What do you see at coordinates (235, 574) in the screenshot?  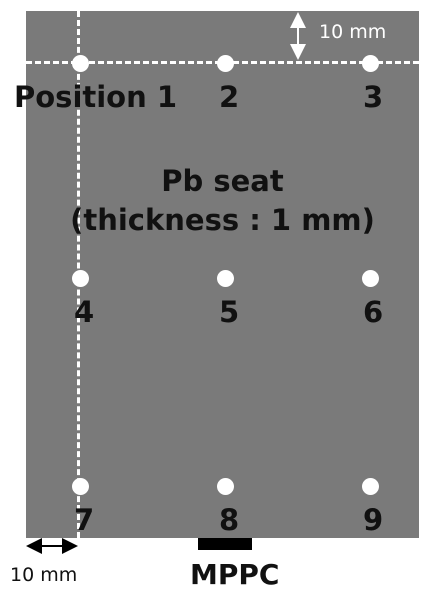 I see `mppc-label: MPPC` at bounding box center [235, 574].